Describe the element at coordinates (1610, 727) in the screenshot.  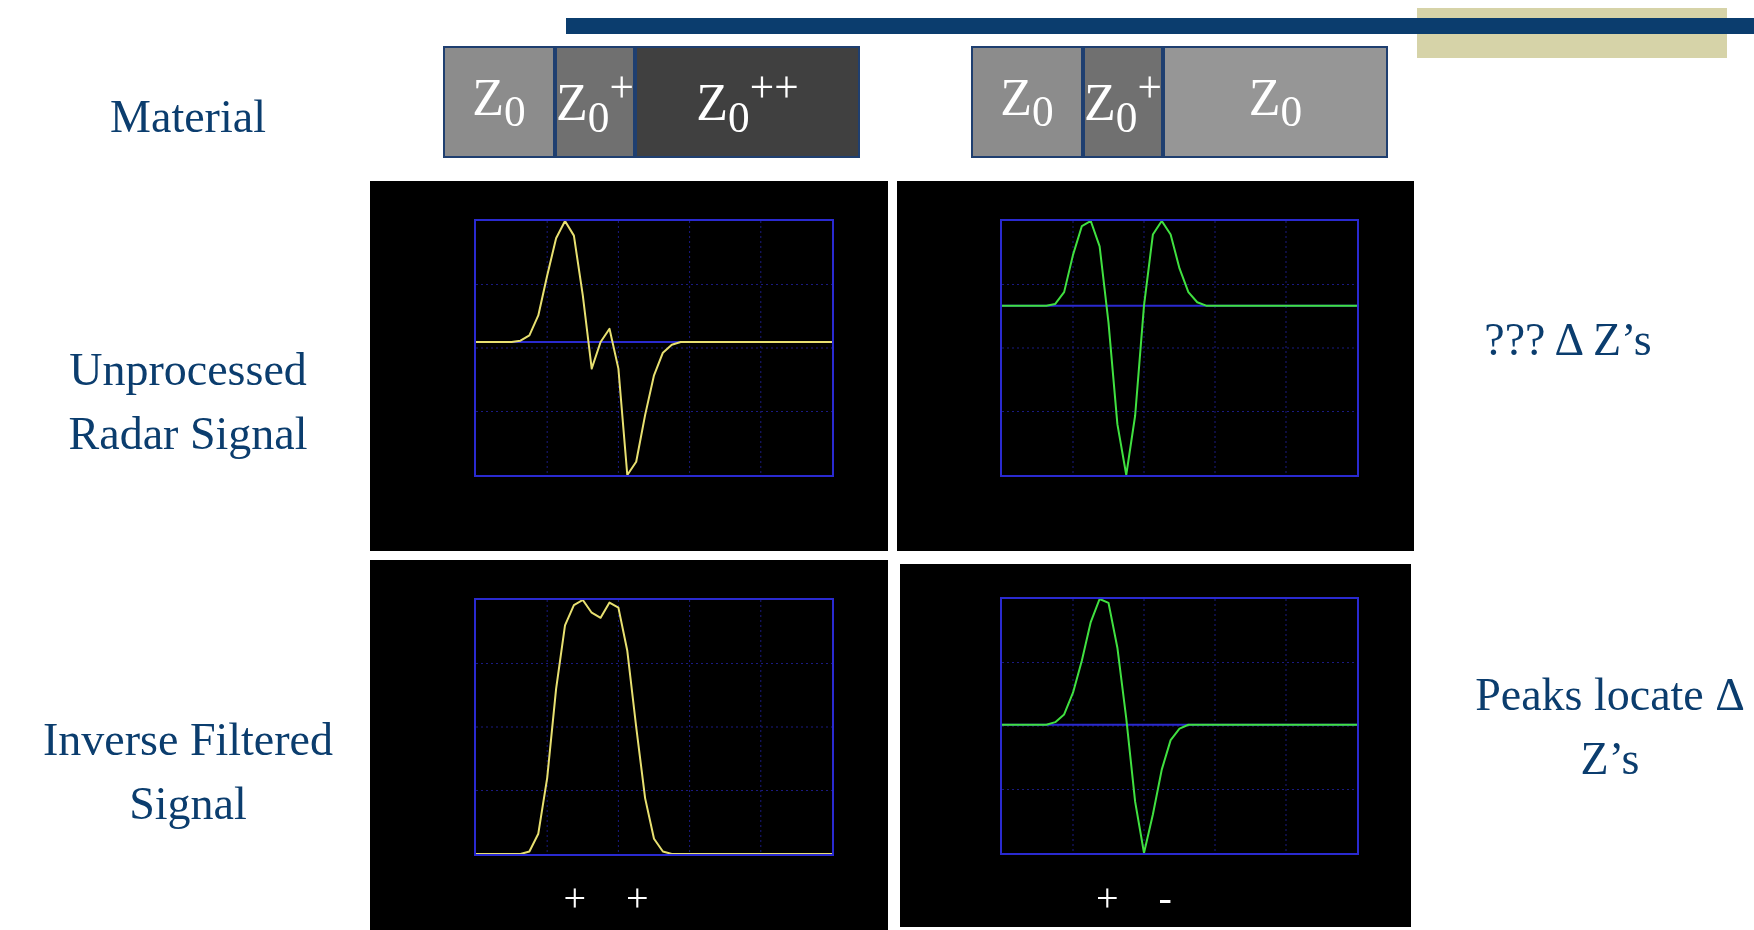
I see `text: Peaks locate Δ Z’s` at that location.